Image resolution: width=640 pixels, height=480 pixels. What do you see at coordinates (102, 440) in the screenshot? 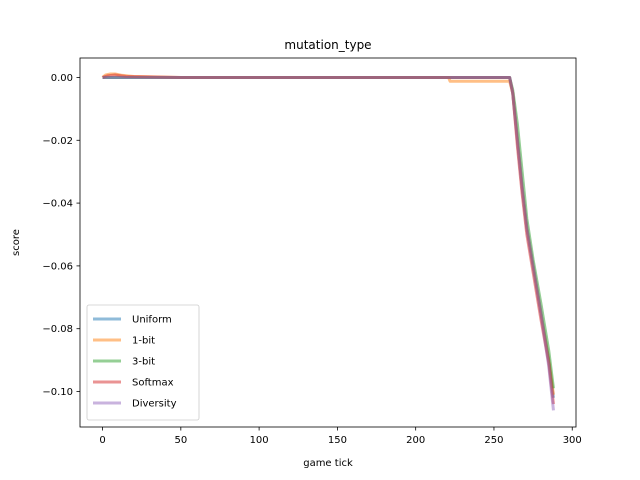
I see `x-tick-label: 0` at bounding box center [102, 440].